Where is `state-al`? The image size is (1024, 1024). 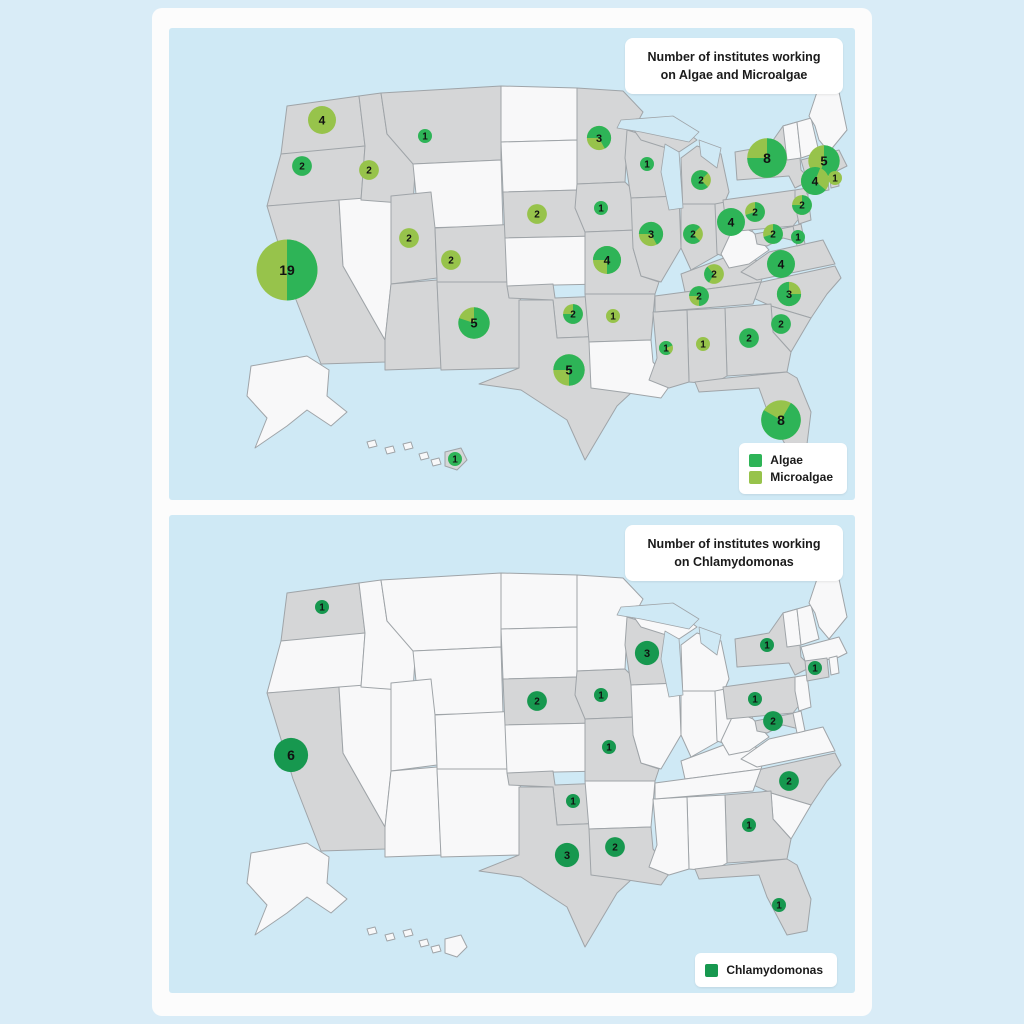 state-al is located at coordinates (707, 833).